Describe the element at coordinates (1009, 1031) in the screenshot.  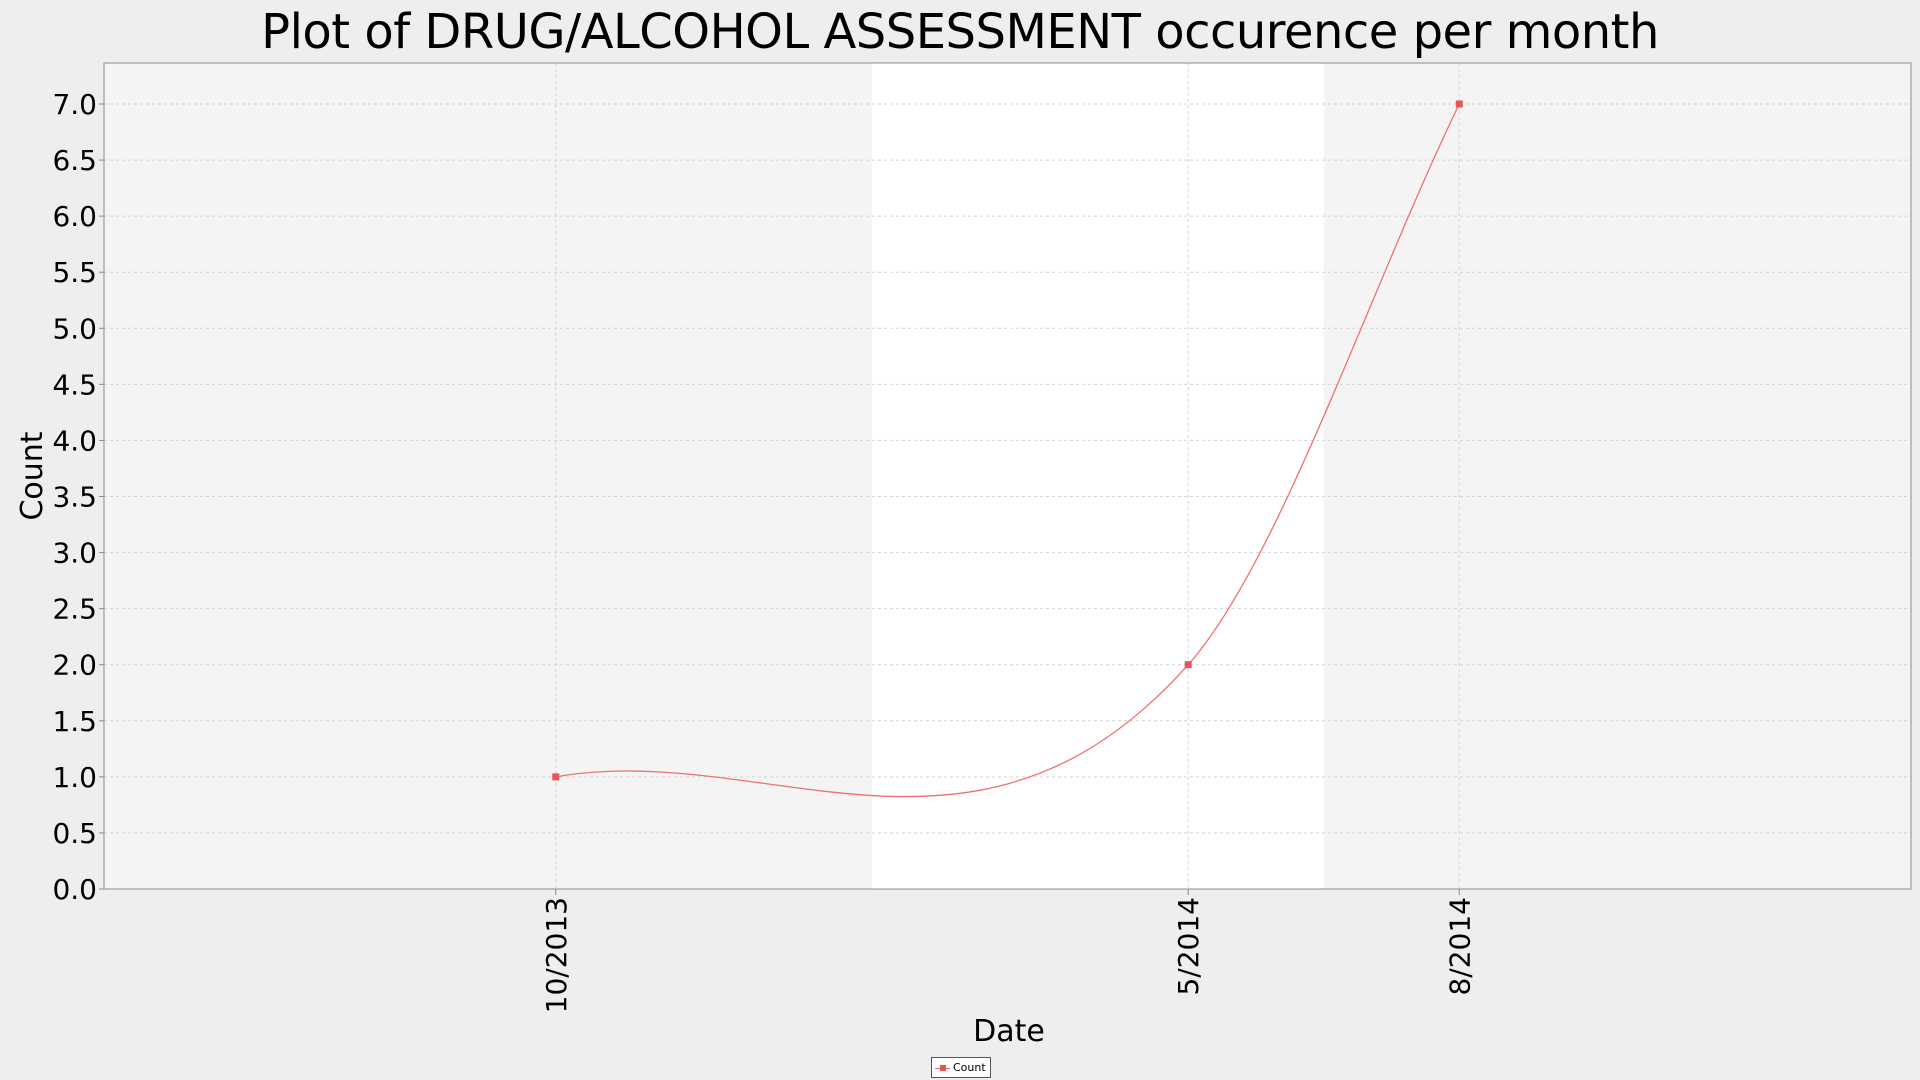
I see `x-axis-label: Date` at that location.